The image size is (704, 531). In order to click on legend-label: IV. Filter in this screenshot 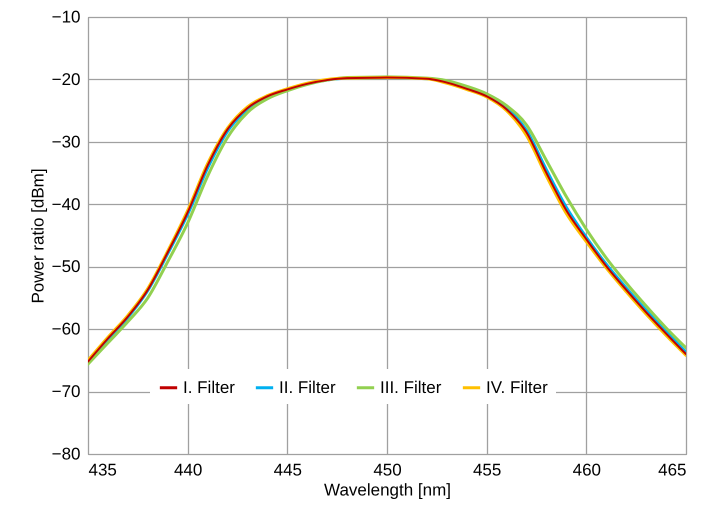, I will do `click(517, 387)`.